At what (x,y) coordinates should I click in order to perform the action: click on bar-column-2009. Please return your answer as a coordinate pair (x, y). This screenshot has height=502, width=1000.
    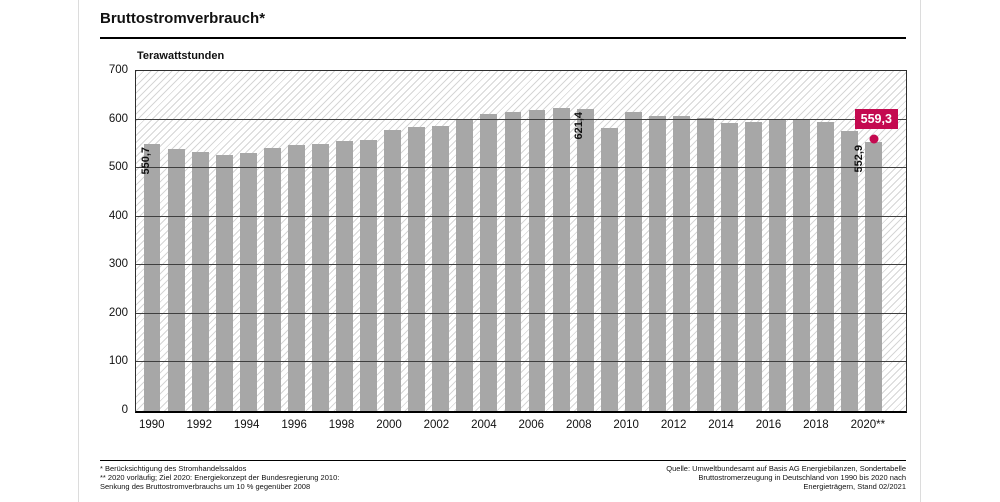
    Looking at the image, I should click on (609, 241).